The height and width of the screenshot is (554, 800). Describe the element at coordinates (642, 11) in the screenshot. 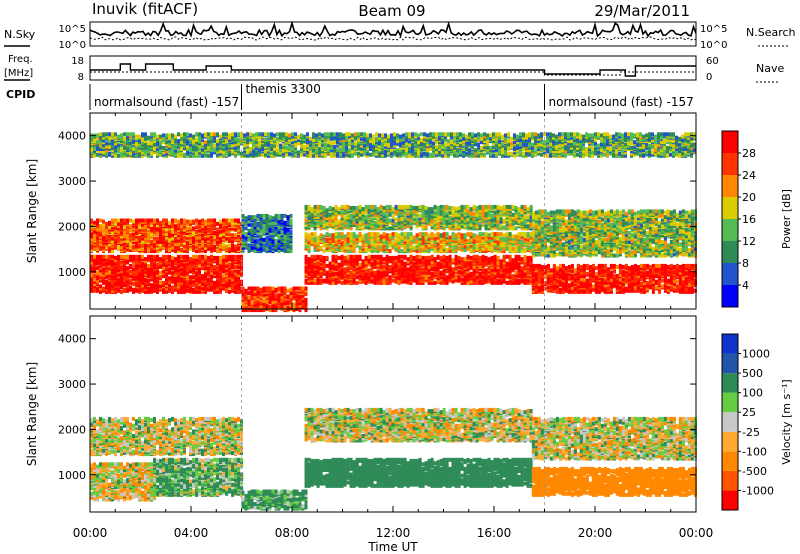

I see `date-title: 29/Mar/2011` at that location.